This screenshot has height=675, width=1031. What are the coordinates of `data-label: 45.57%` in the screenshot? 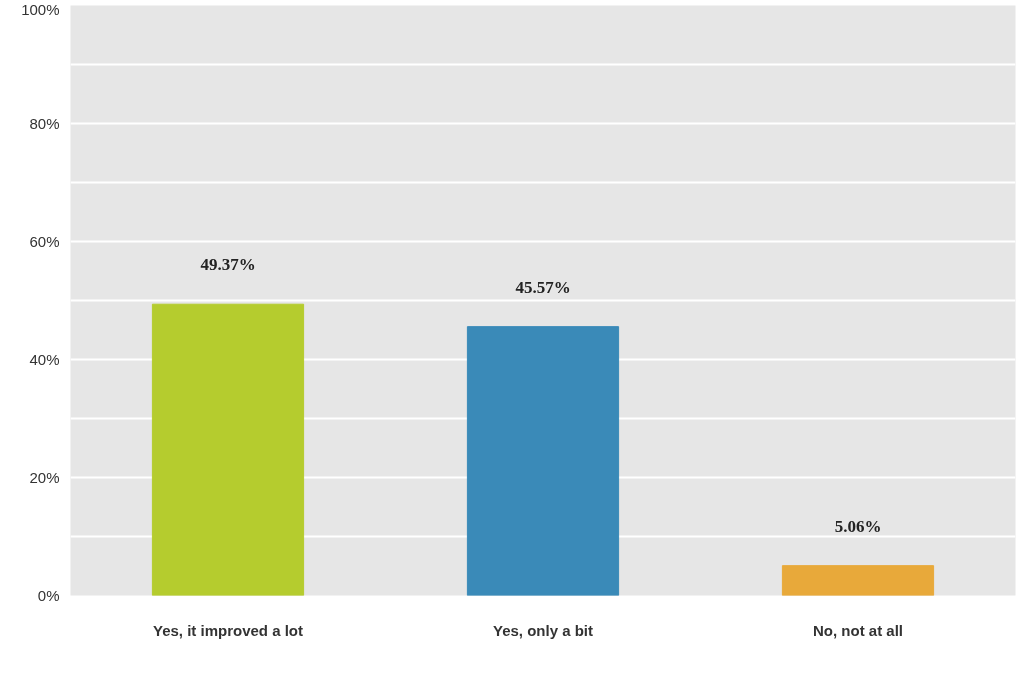 It's located at (543, 287).